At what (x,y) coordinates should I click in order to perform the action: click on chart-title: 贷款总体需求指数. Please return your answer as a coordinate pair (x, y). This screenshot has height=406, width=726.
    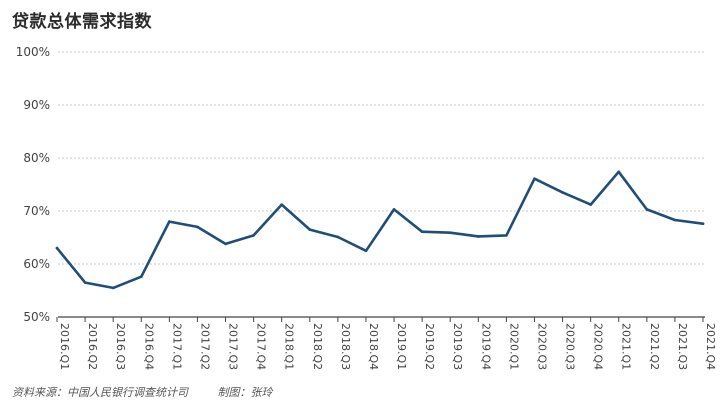
    Looking at the image, I should click on (82, 22).